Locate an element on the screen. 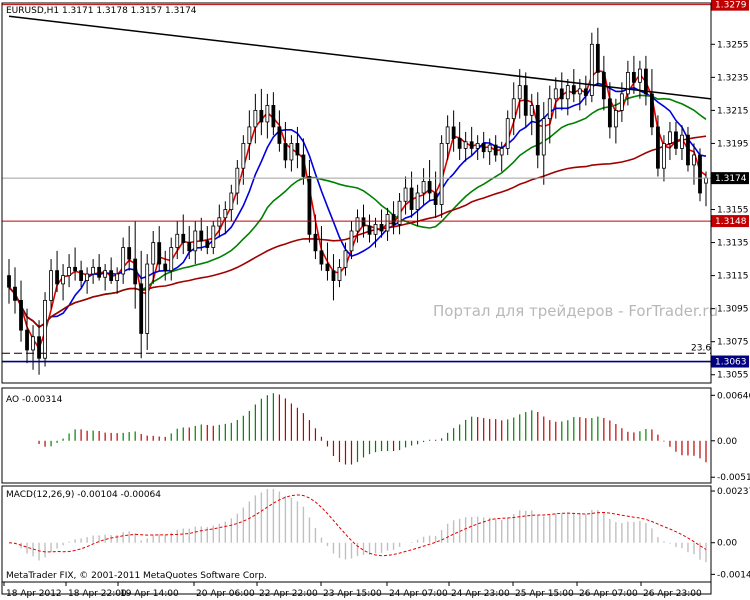 The width and height of the screenshot is (750, 600). ao-tick-label: 0.00 is located at coordinates (727, 442).